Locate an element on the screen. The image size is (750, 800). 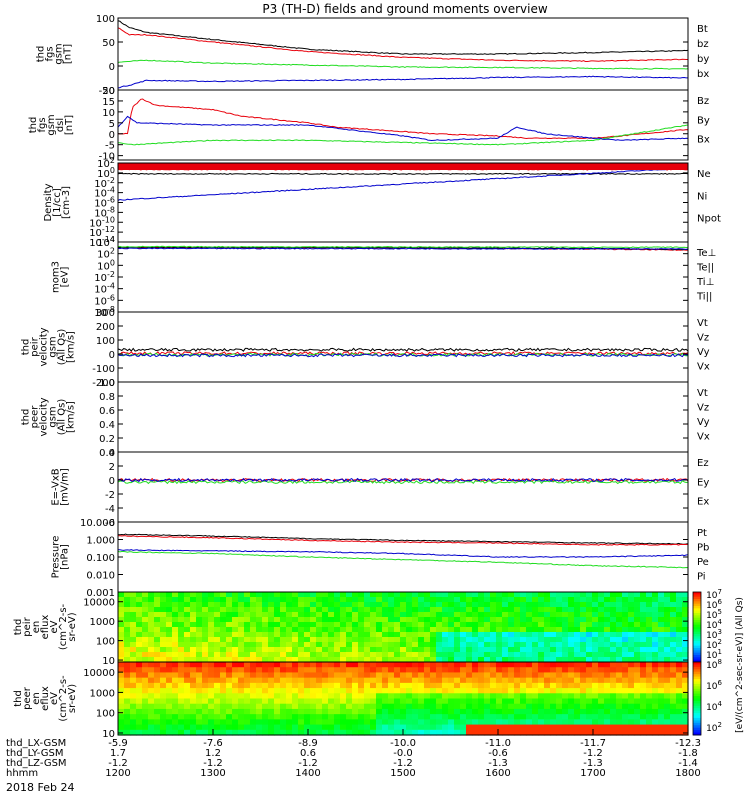
tick-label: 0.010 is located at coordinates (100, 576).